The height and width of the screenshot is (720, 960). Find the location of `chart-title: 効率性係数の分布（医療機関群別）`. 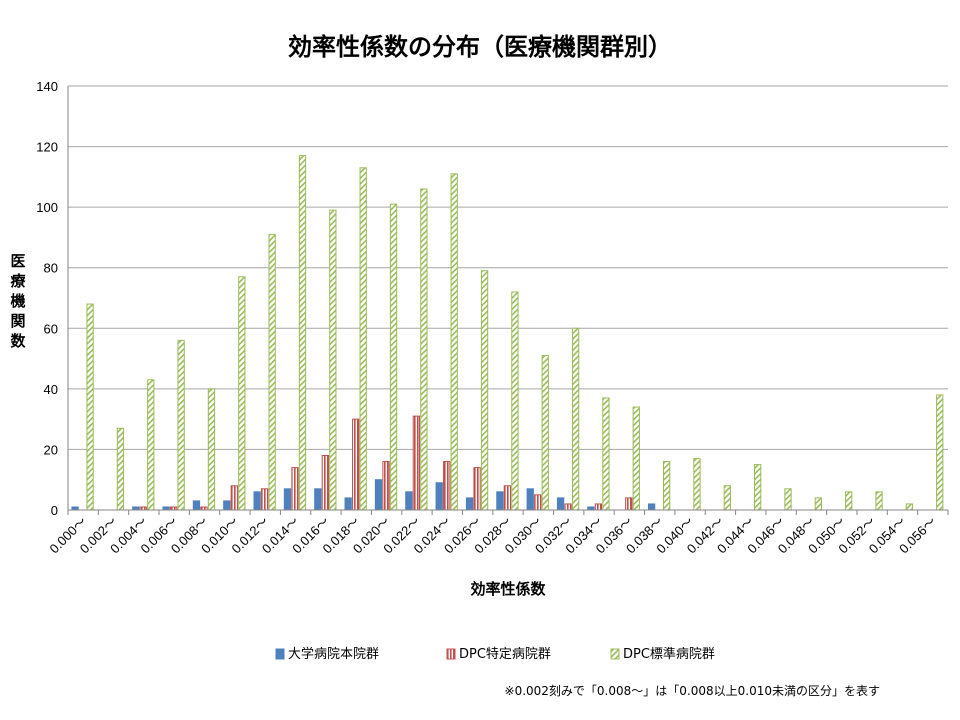

chart-title: 効率性係数の分布（医療機関群別） is located at coordinates (480, 47).